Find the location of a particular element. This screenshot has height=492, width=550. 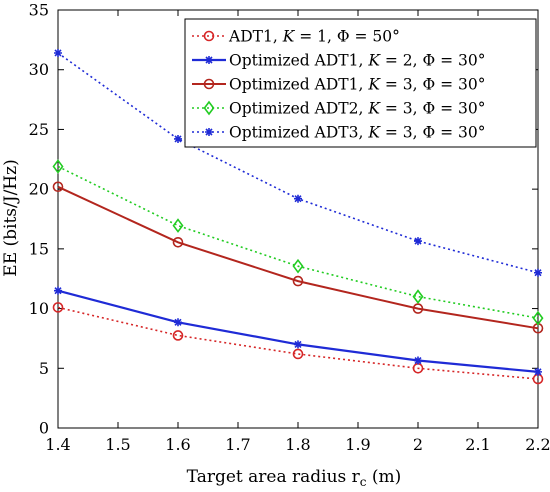

y-tick-label: 20 is located at coordinates (39, 189).